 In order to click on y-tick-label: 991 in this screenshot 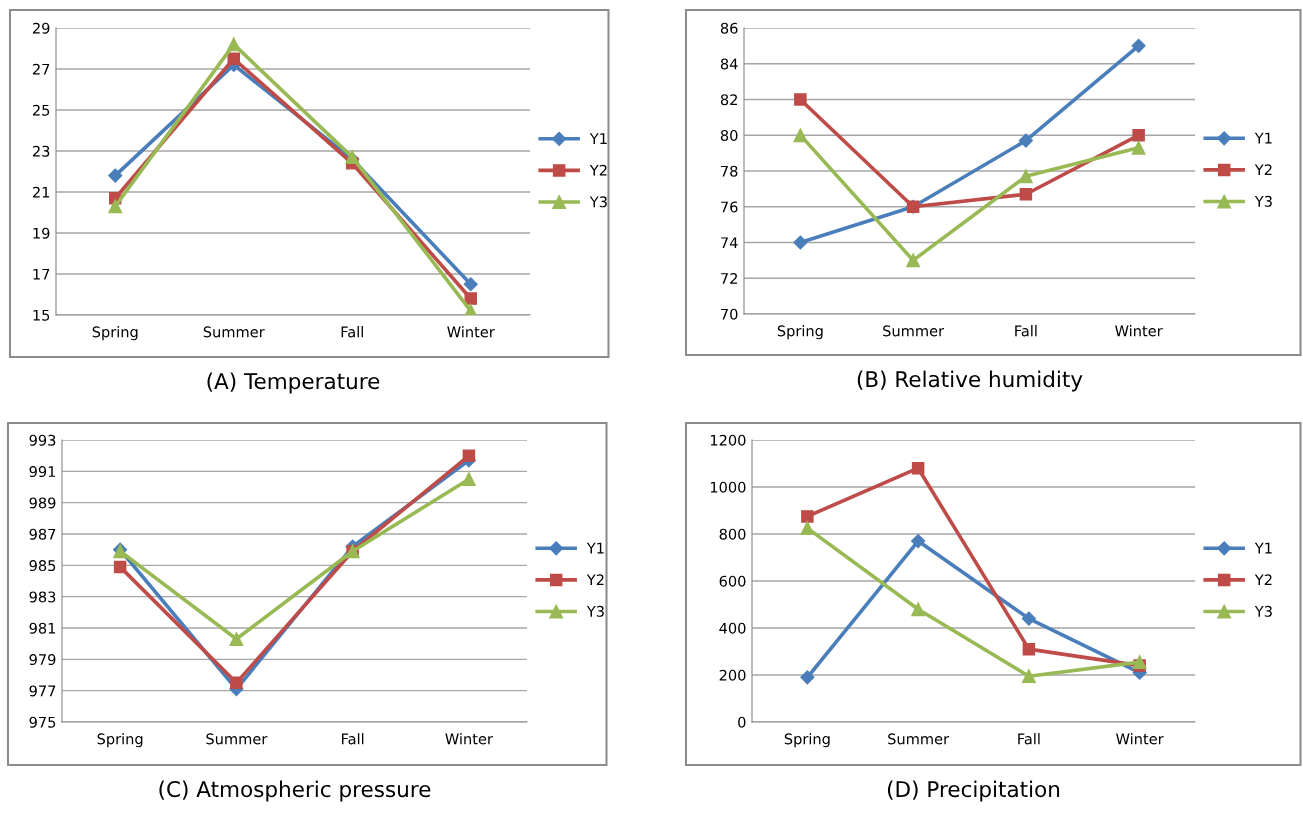, I will do `click(42, 472)`.